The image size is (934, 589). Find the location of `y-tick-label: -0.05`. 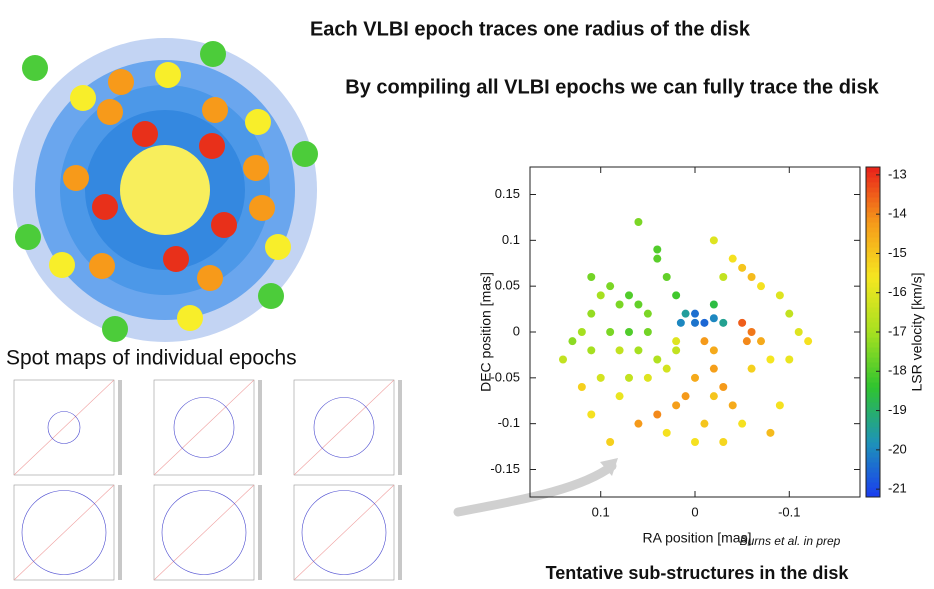

y-tick-label: -0.05 is located at coordinates (505, 376).